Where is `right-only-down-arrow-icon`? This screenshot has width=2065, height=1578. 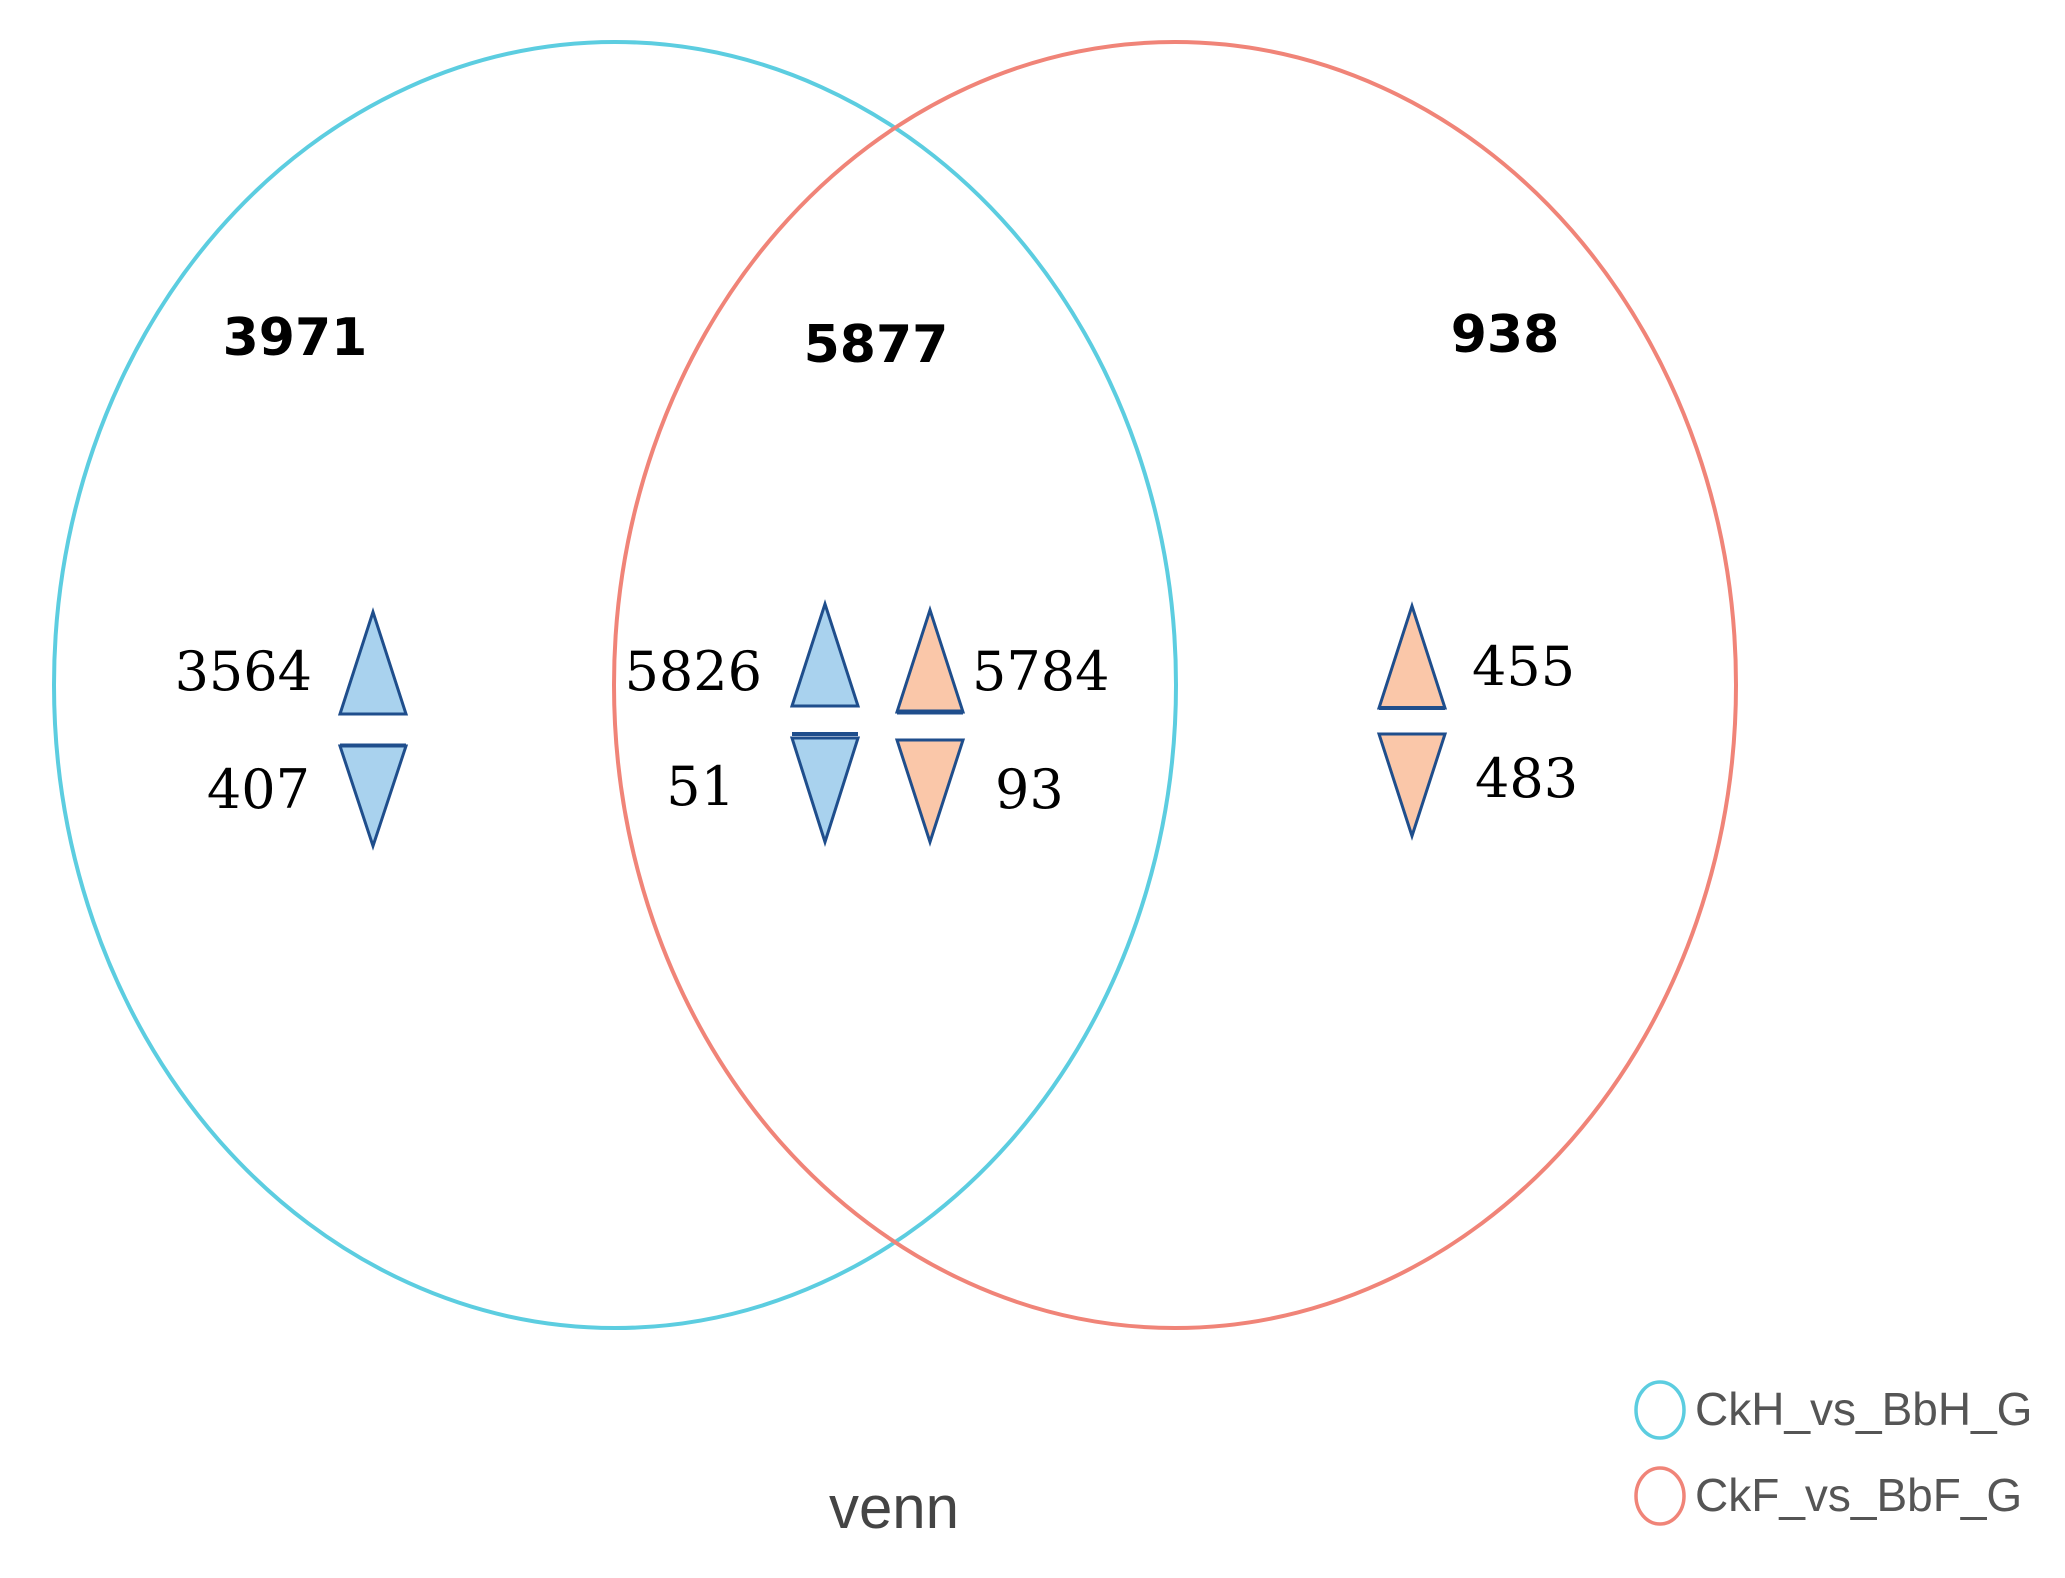 right-only-down-arrow-icon is located at coordinates (1412, 786).